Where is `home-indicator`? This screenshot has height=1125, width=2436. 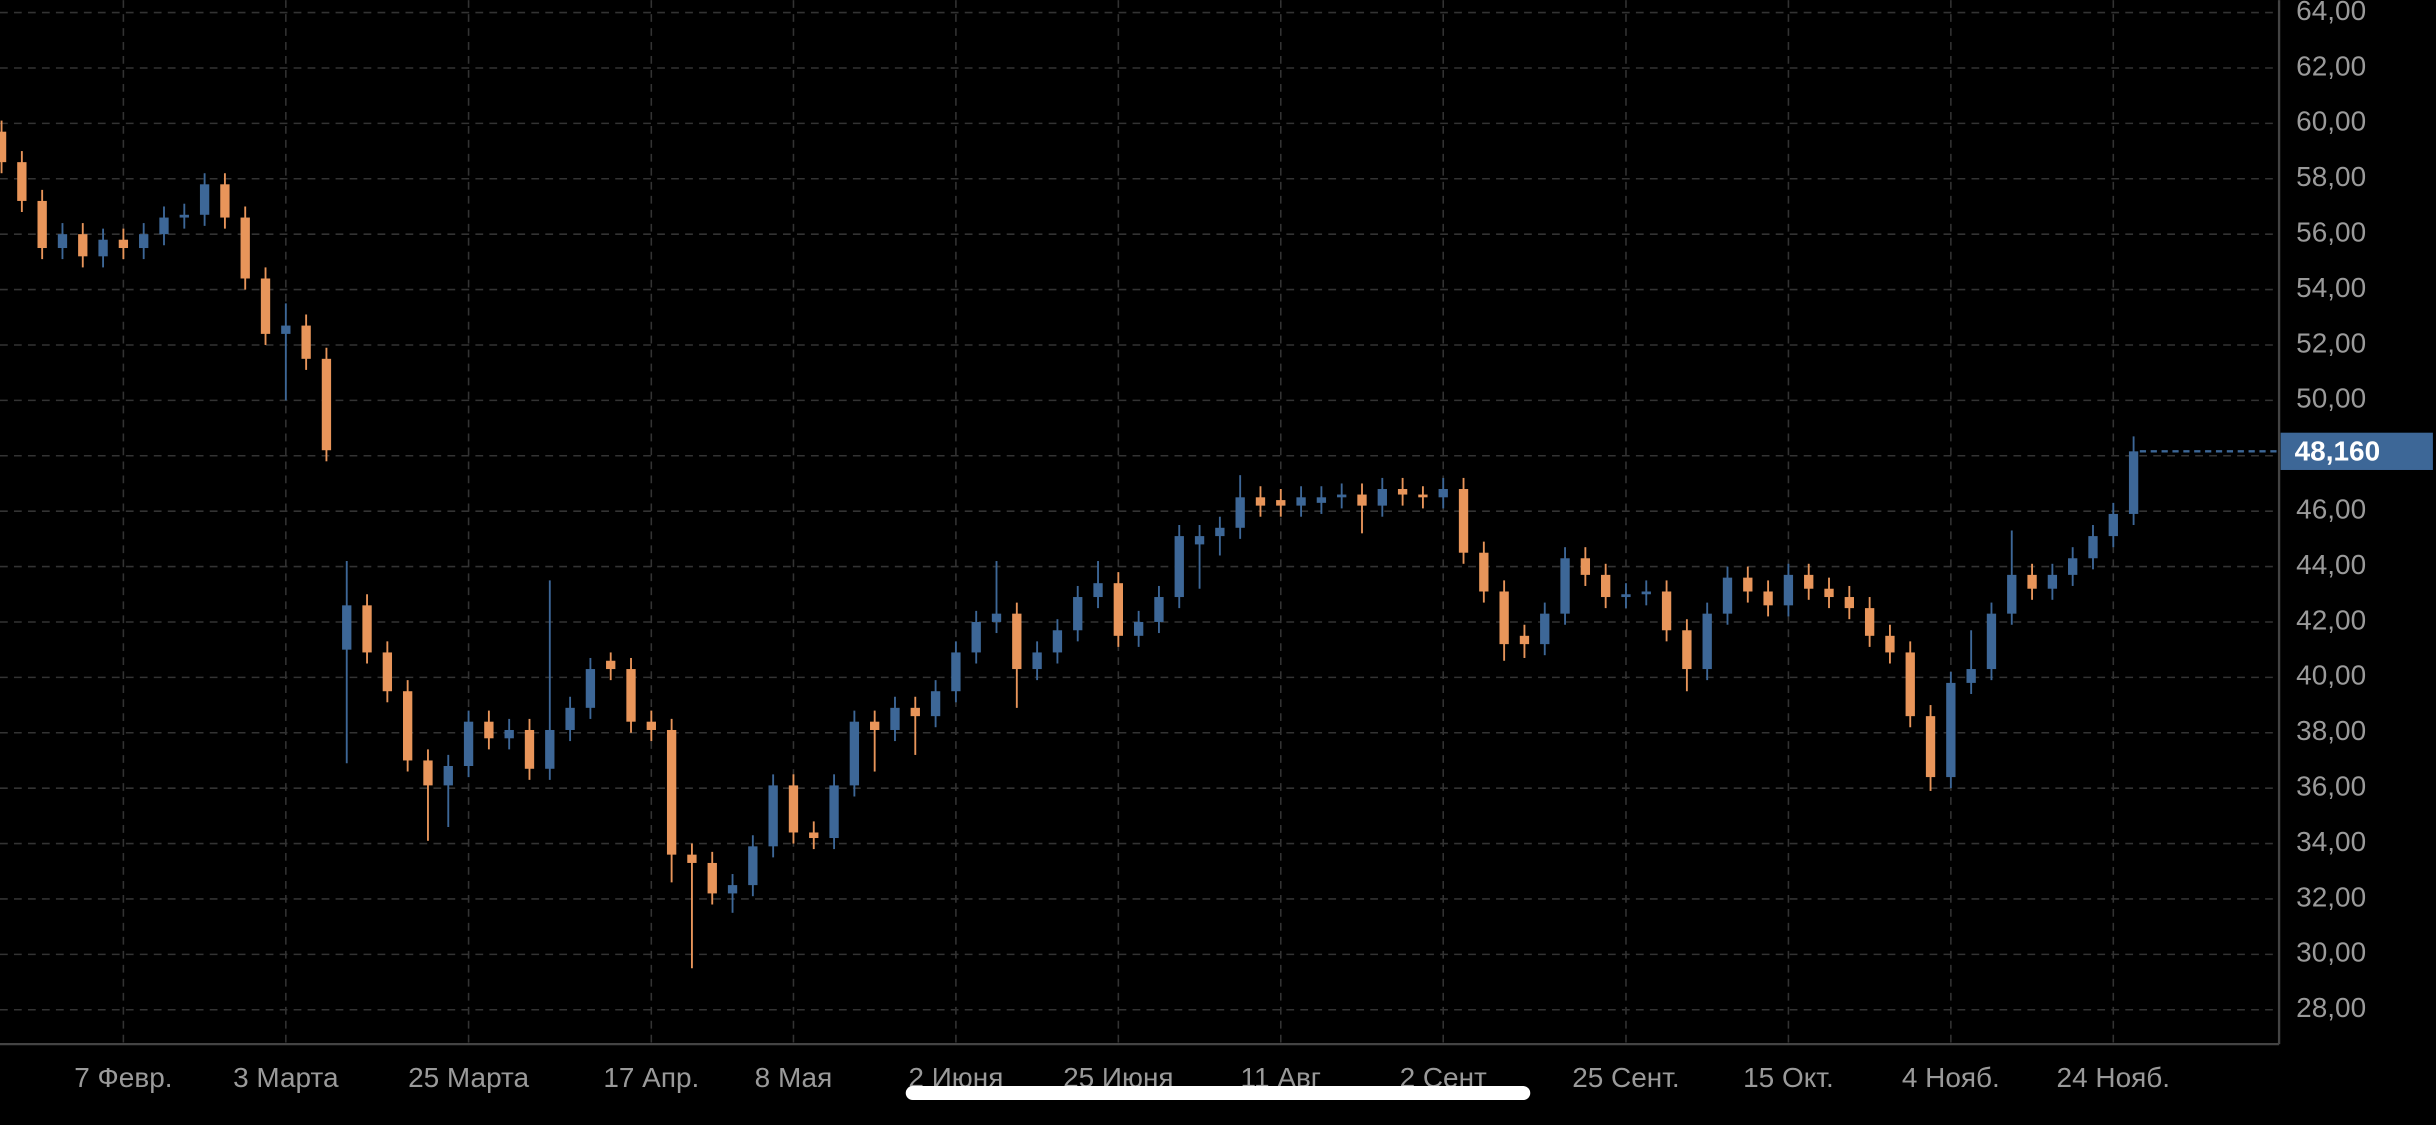 home-indicator is located at coordinates (1218, 1093).